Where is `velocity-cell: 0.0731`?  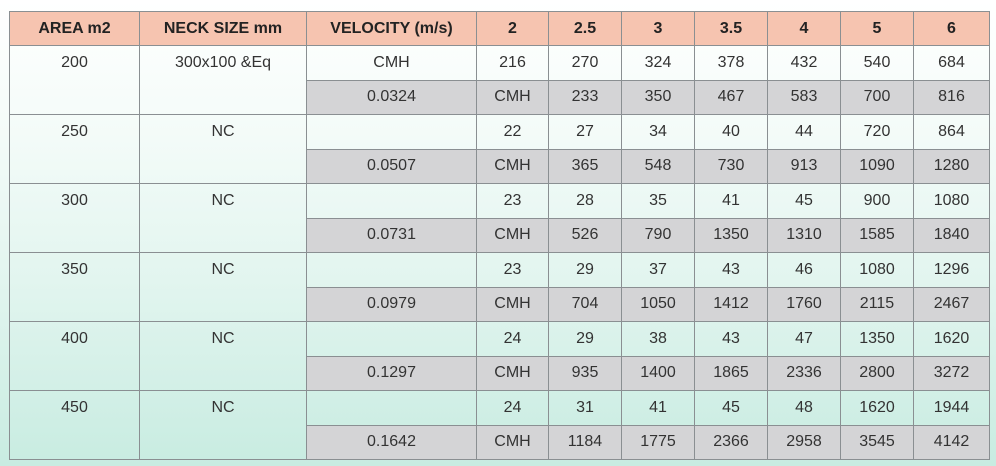 velocity-cell: 0.0731 is located at coordinates (391, 235).